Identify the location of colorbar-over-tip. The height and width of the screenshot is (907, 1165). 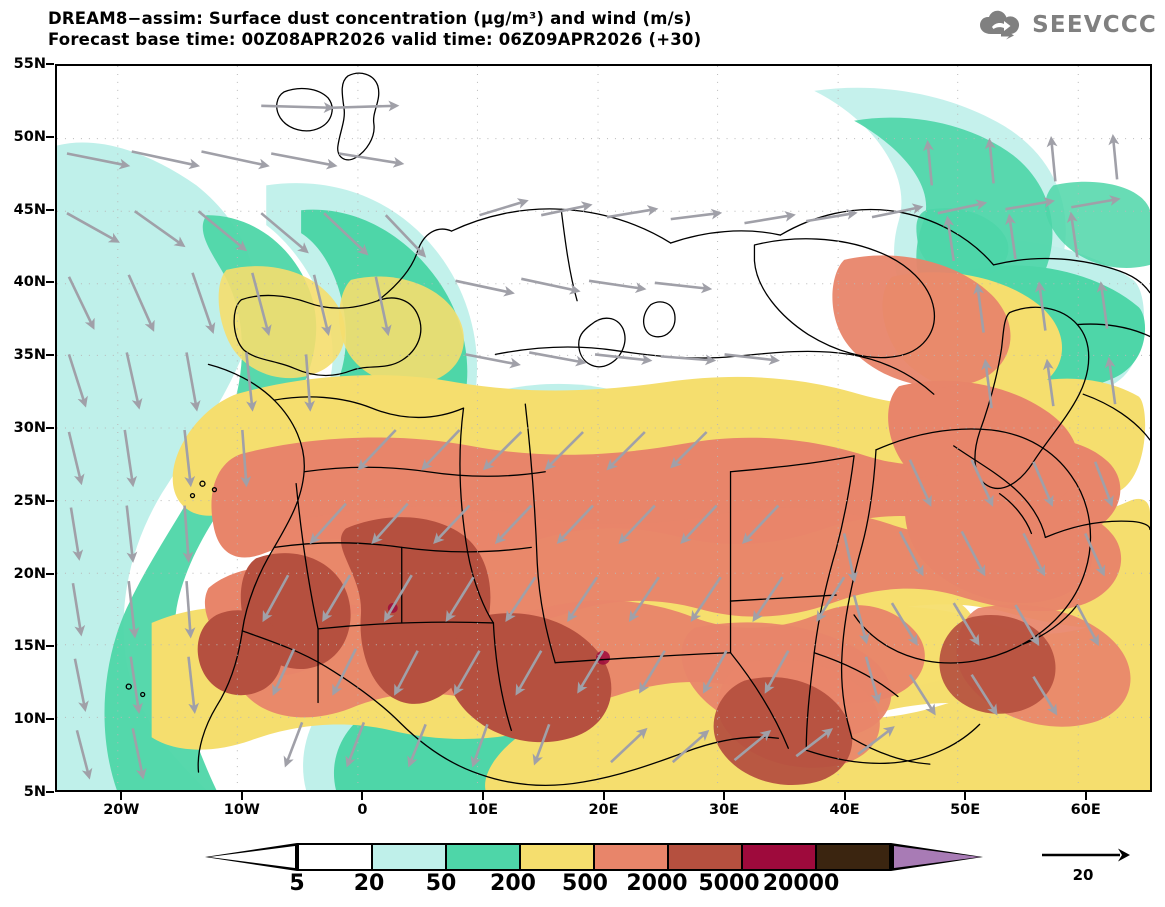
(937, 857).